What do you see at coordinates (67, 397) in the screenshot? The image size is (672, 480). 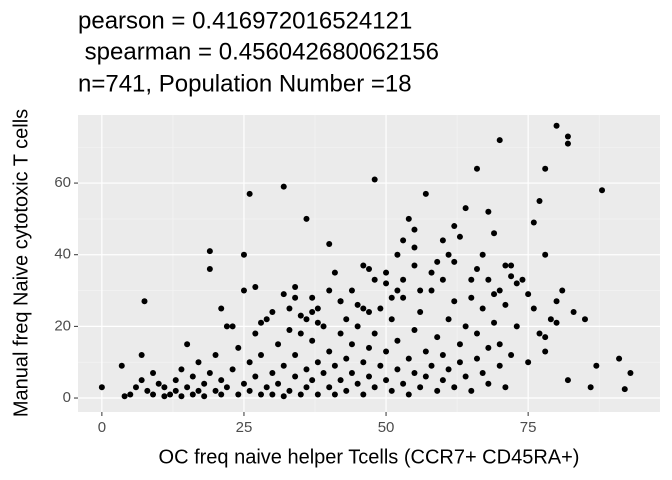 I see `y-tick-label: 0` at bounding box center [67, 397].